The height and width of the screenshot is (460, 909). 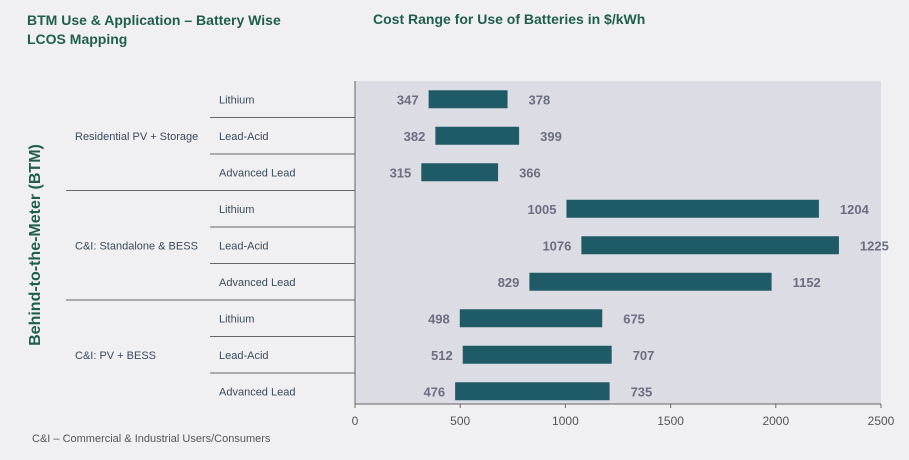 I want to click on high-value-label: 1152, so click(x=807, y=282).